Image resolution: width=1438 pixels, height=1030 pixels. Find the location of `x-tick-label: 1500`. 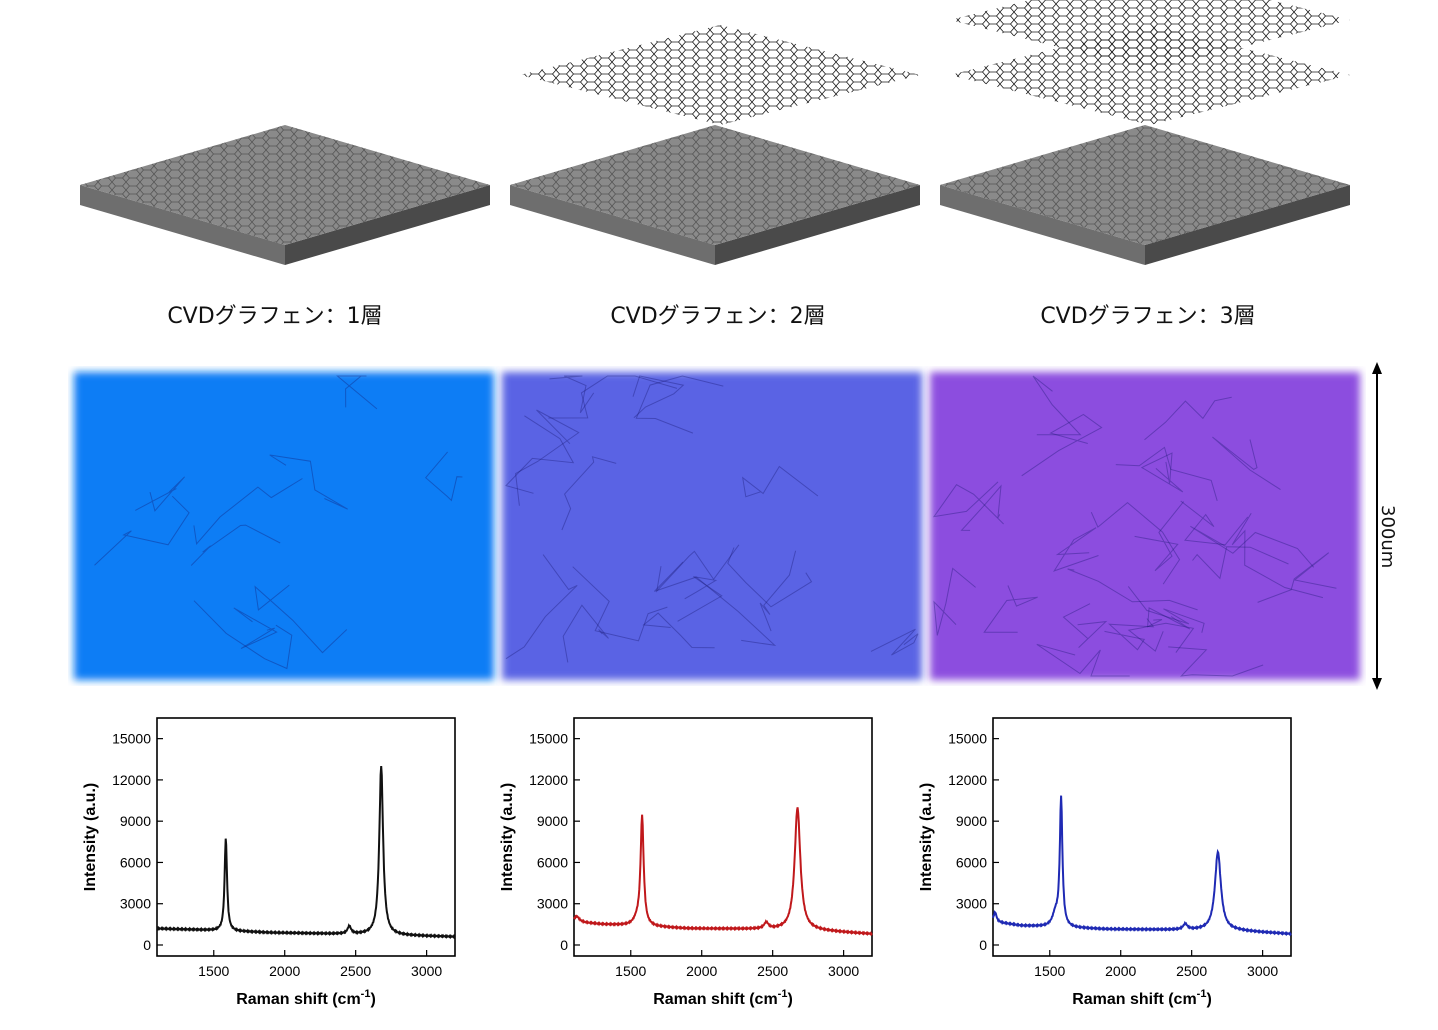

x-tick-label: 1500 is located at coordinates (1049, 971).